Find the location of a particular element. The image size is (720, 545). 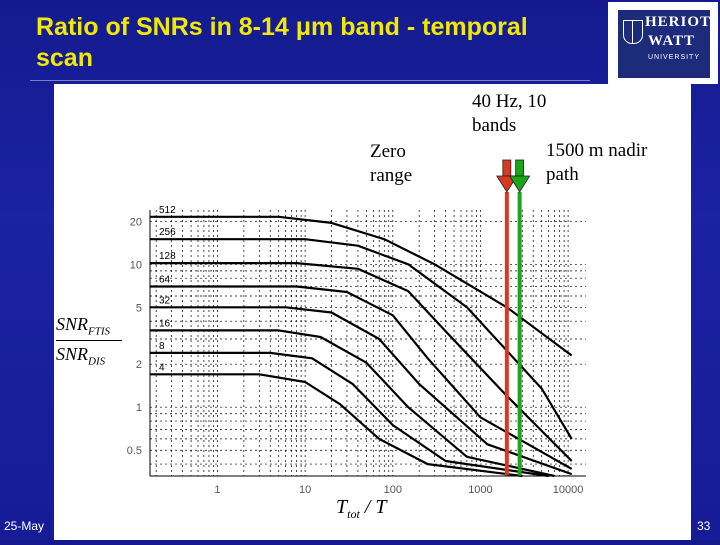

curve-label-128: 128 is located at coordinates (167, 256).